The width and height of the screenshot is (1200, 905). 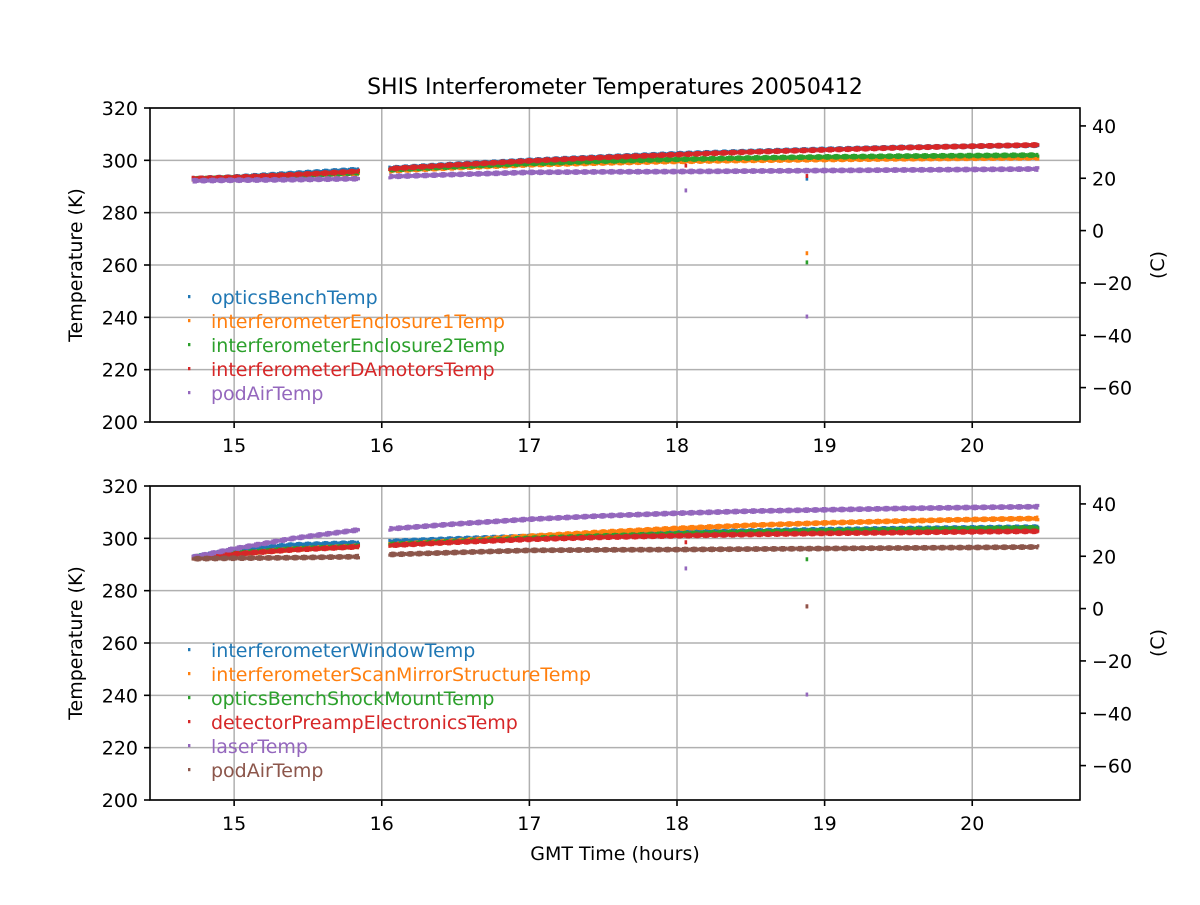 What do you see at coordinates (358, 322) in the screenshot?
I see `legend-label: interferometerEnclosure1Temp` at bounding box center [358, 322].